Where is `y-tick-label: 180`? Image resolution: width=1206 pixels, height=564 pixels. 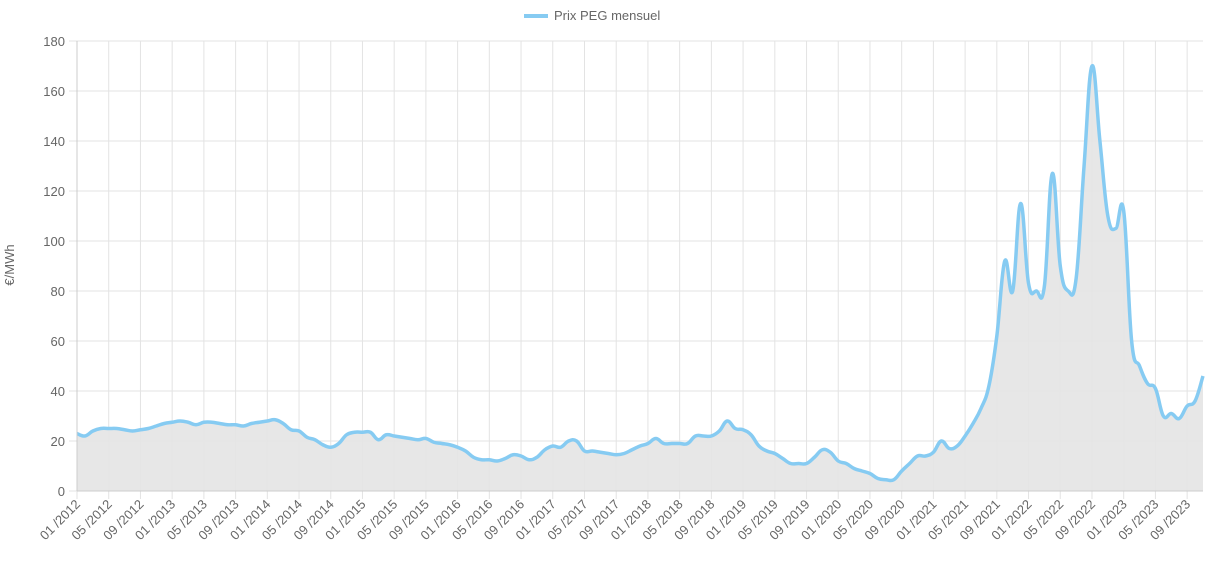 y-tick-label: 180 is located at coordinates (54, 41).